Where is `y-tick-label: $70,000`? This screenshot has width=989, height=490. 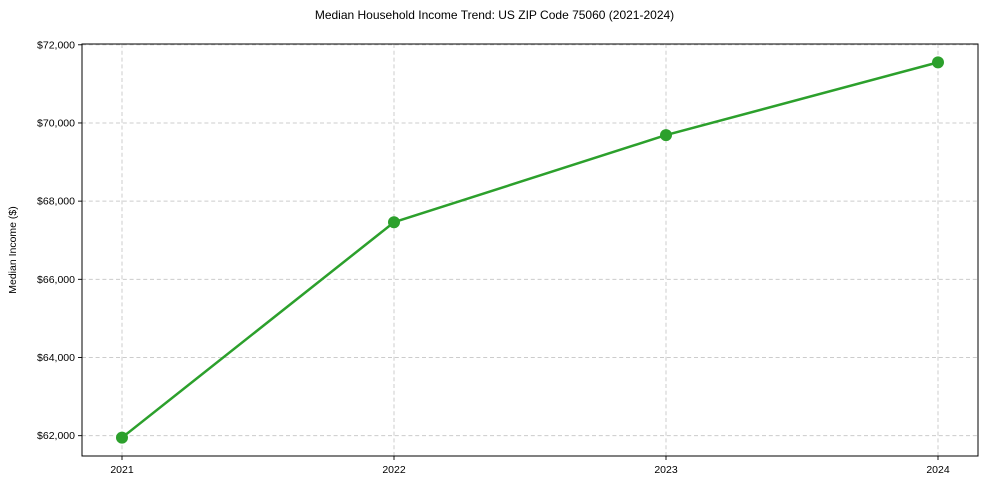
y-tick-label: $70,000 is located at coordinates (56, 123).